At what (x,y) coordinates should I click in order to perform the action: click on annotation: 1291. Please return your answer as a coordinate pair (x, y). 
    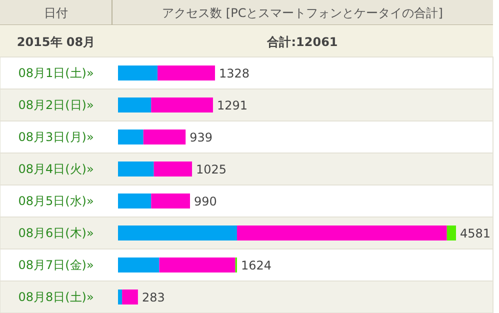
    Looking at the image, I should click on (232, 105).